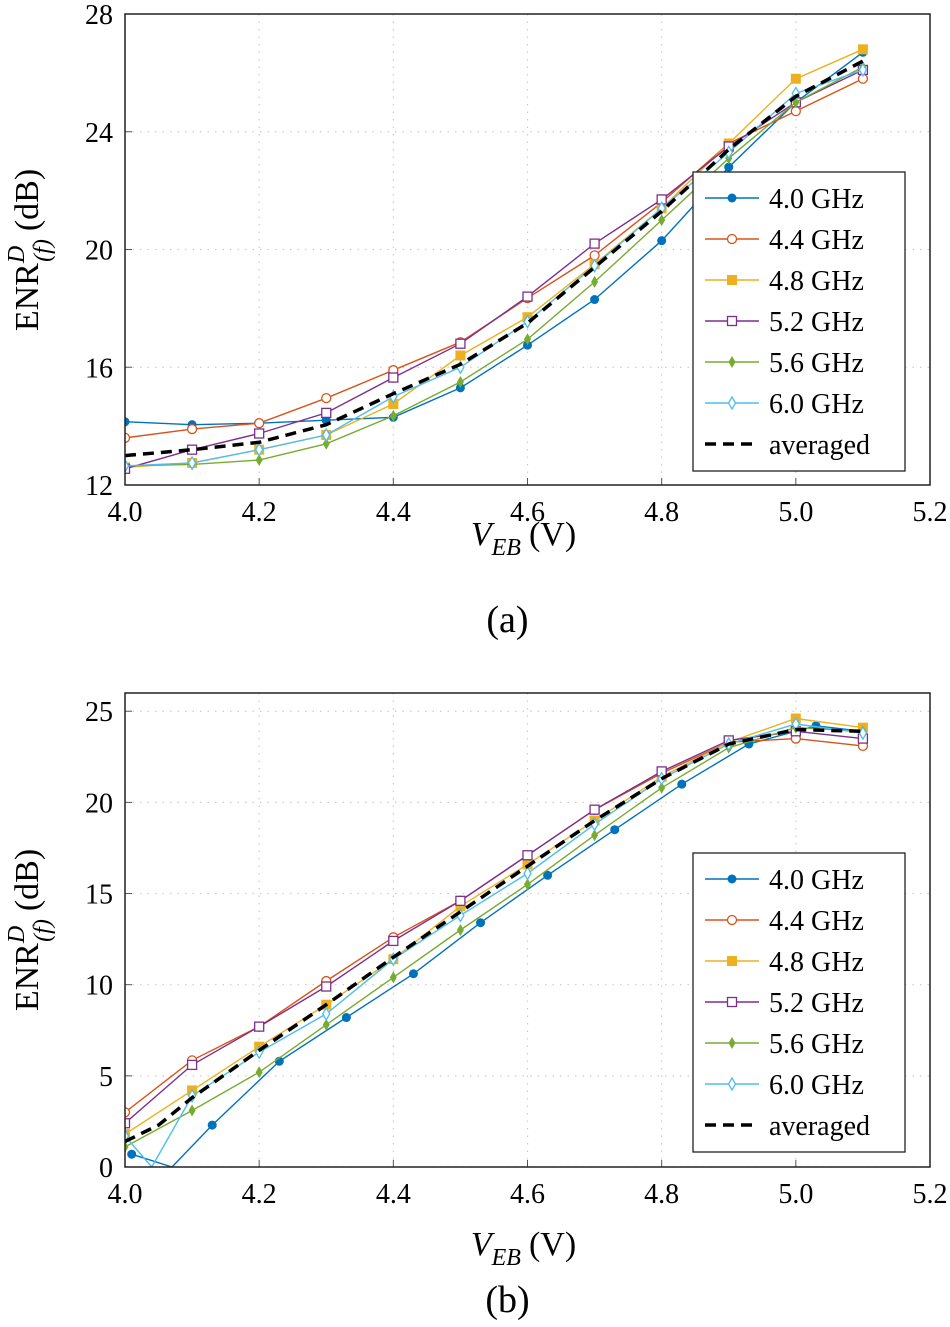  What do you see at coordinates (393, 1194) in the screenshot?
I see `x-tick-label: 4.4` at bounding box center [393, 1194].